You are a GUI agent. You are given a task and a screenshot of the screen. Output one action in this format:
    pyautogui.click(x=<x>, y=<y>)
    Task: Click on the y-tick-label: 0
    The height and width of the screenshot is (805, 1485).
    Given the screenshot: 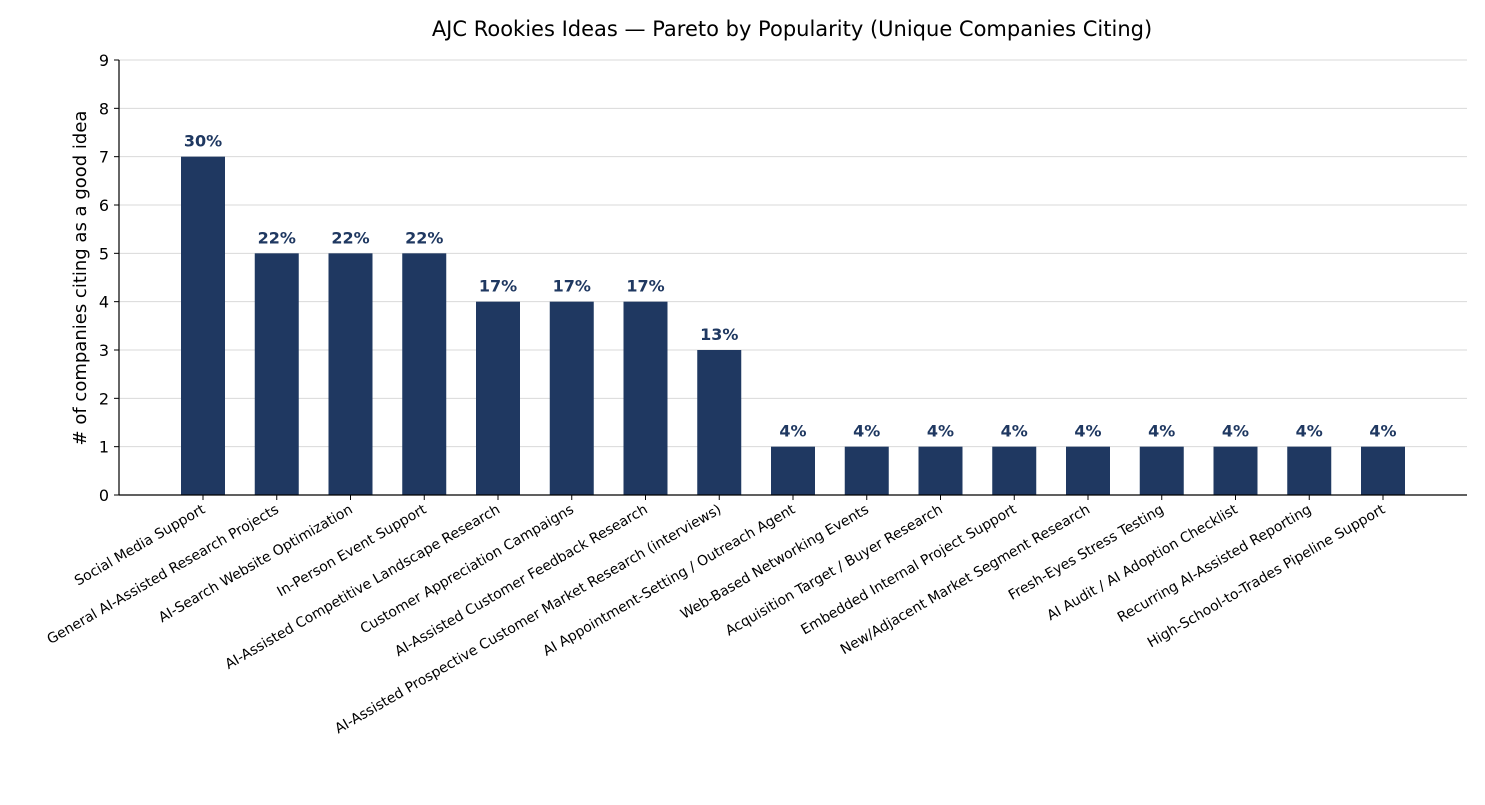 What is the action you would take?
    pyautogui.click(x=104, y=495)
    